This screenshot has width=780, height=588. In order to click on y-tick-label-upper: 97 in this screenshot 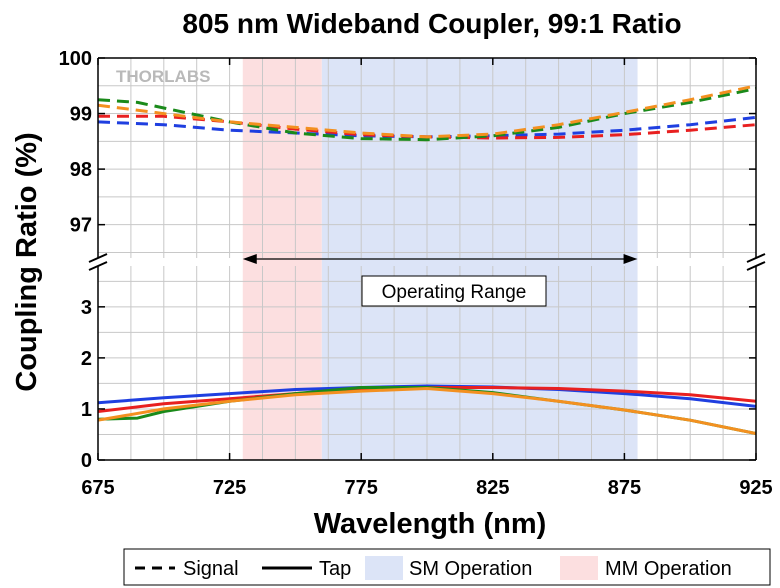, I will do `click(81, 226)`.